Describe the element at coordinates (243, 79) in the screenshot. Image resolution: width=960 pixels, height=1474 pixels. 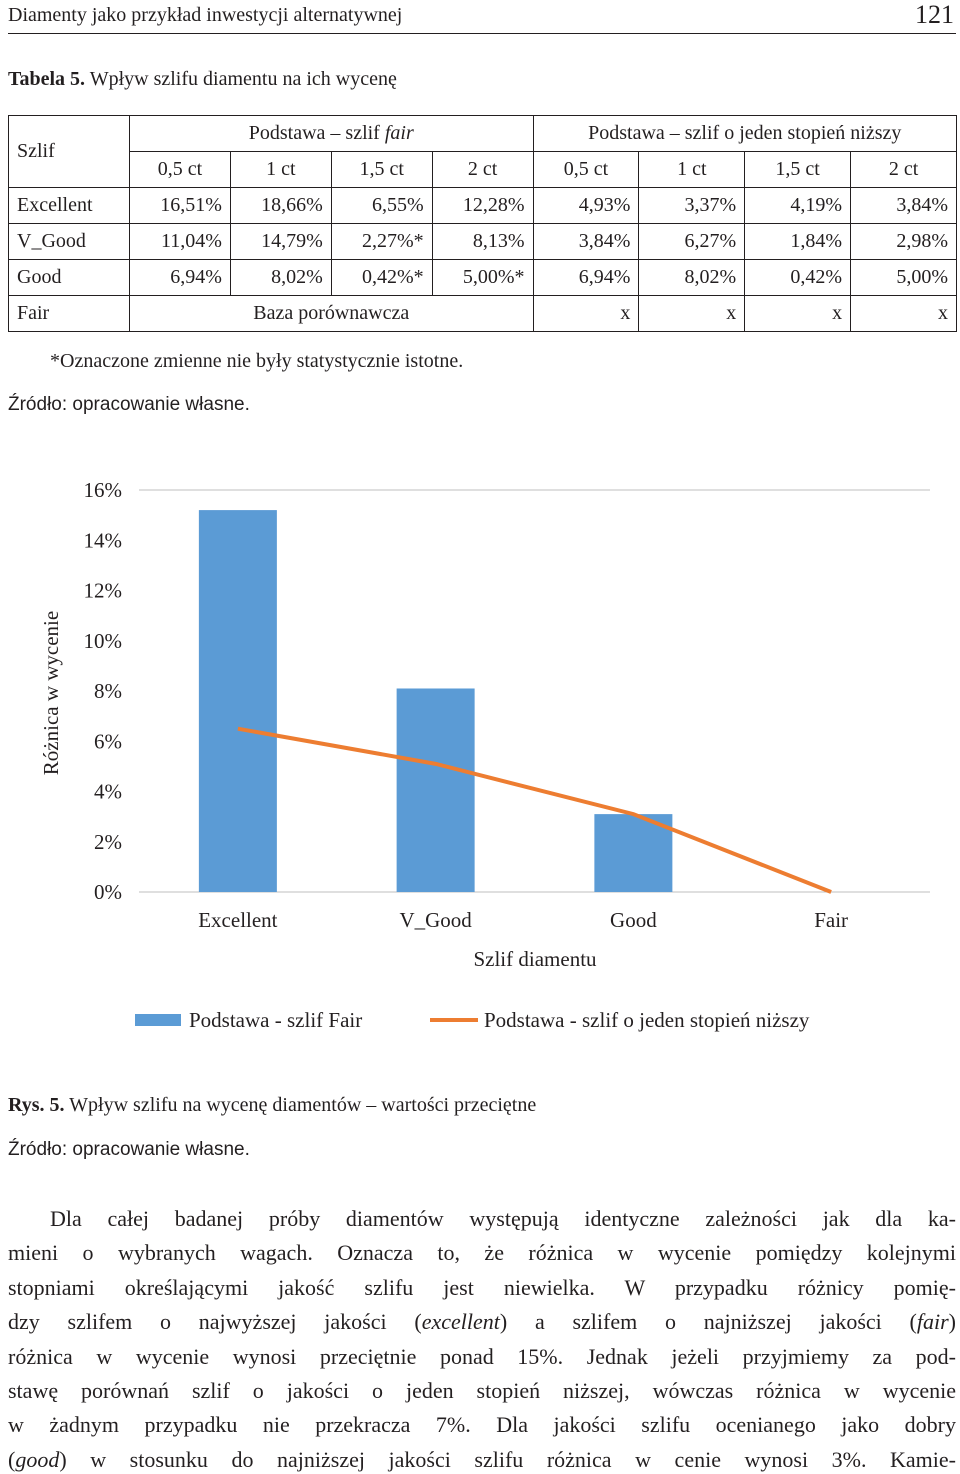
I see `table-caption-text: Wpływ szlifu diamentu na ich wycenę` at that location.